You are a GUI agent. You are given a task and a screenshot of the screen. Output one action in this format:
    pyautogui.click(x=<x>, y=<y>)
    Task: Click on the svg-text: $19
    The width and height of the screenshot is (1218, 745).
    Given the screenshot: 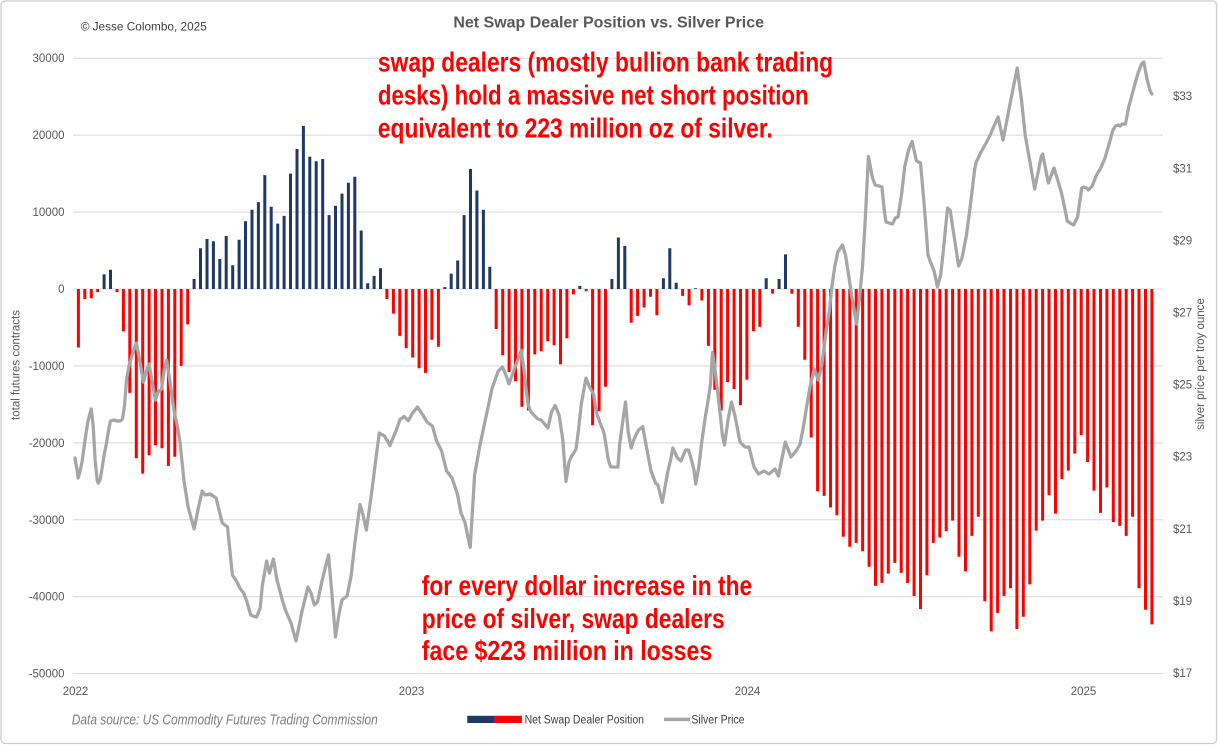 What is the action you would take?
    pyautogui.click(x=1182, y=602)
    